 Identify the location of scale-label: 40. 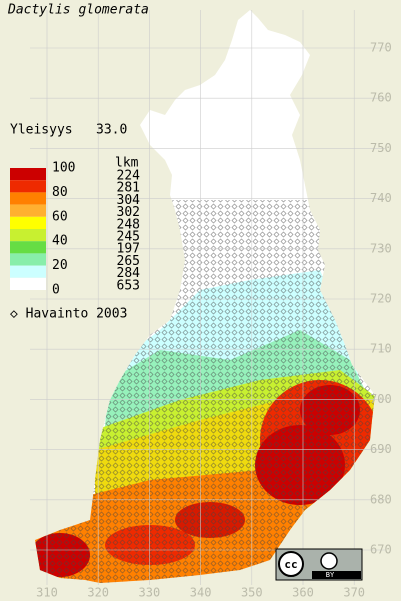
(60, 241).